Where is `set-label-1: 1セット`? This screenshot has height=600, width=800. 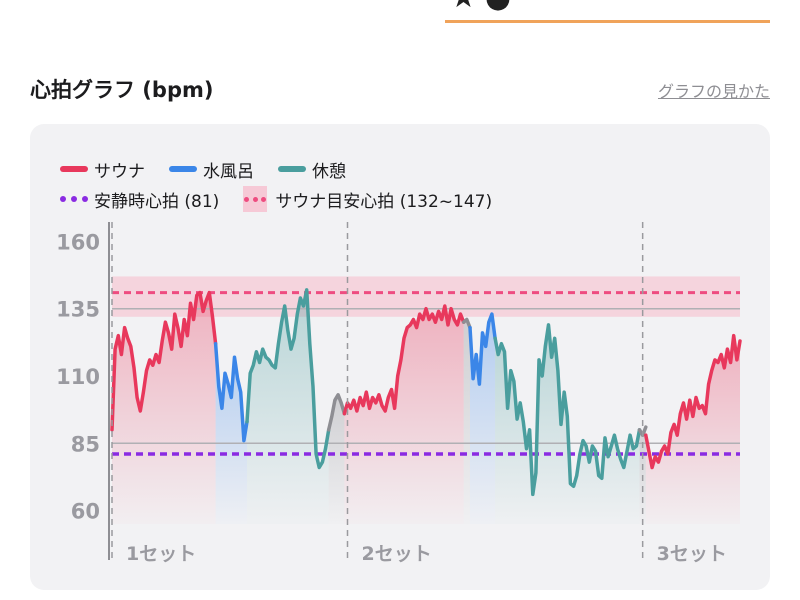 set-label-1: 1セット is located at coordinates (161, 554).